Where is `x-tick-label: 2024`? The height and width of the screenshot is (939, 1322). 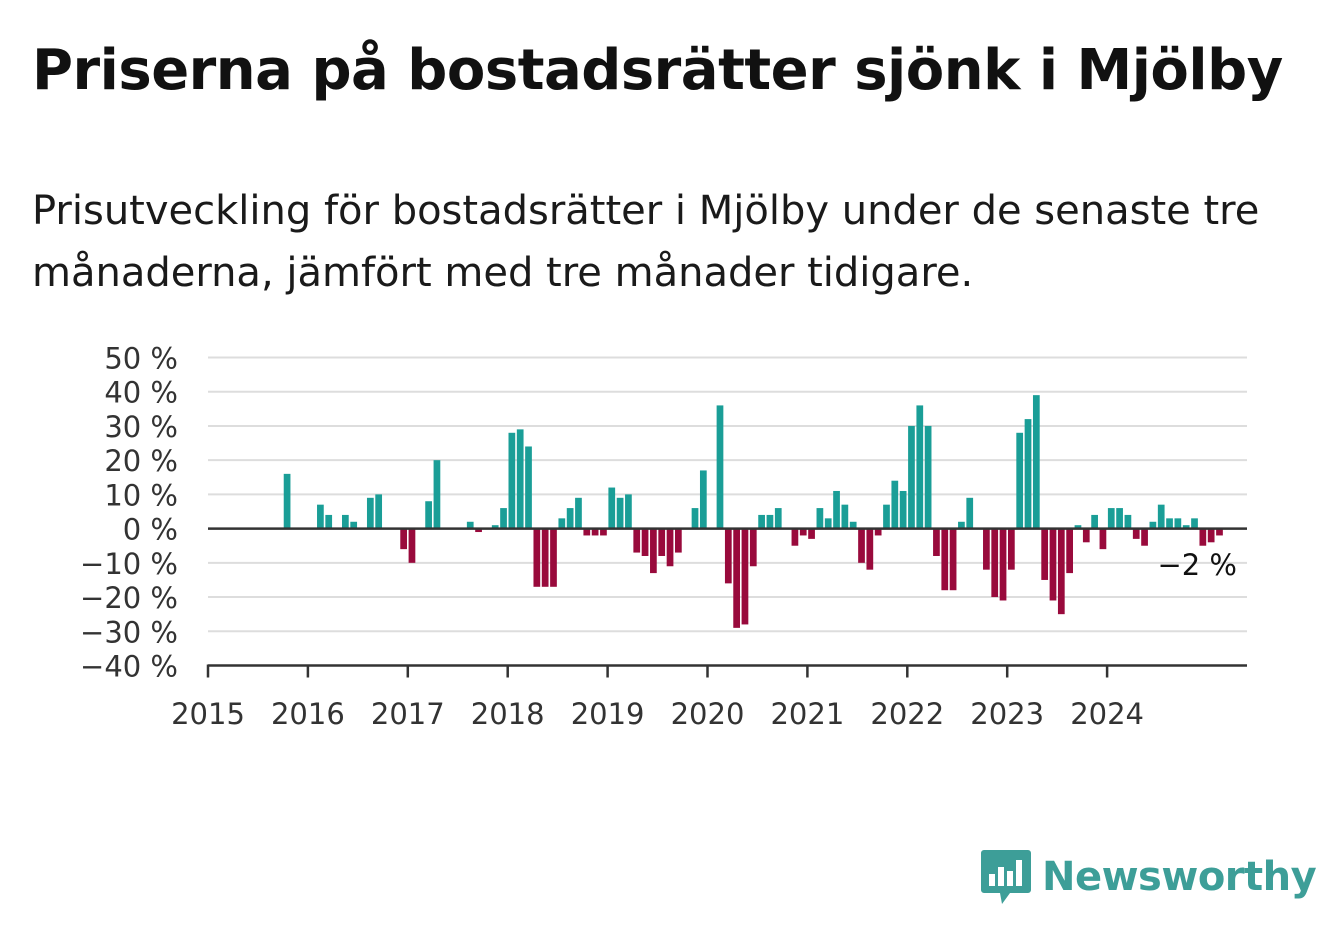
x-tick-label: 2024 is located at coordinates (1107, 714).